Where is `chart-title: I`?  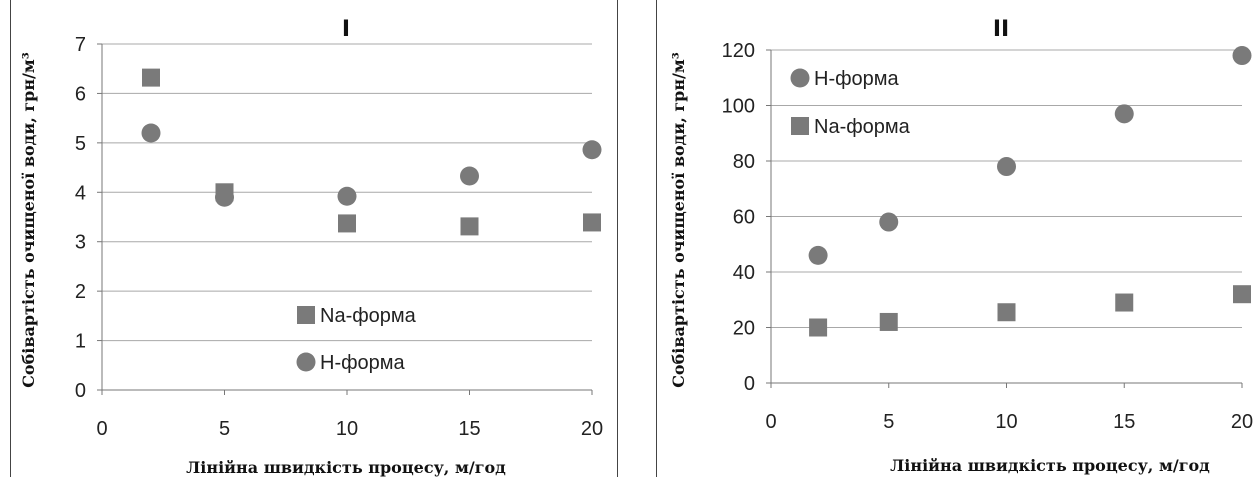 chart-title: I is located at coordinates (346, 29).